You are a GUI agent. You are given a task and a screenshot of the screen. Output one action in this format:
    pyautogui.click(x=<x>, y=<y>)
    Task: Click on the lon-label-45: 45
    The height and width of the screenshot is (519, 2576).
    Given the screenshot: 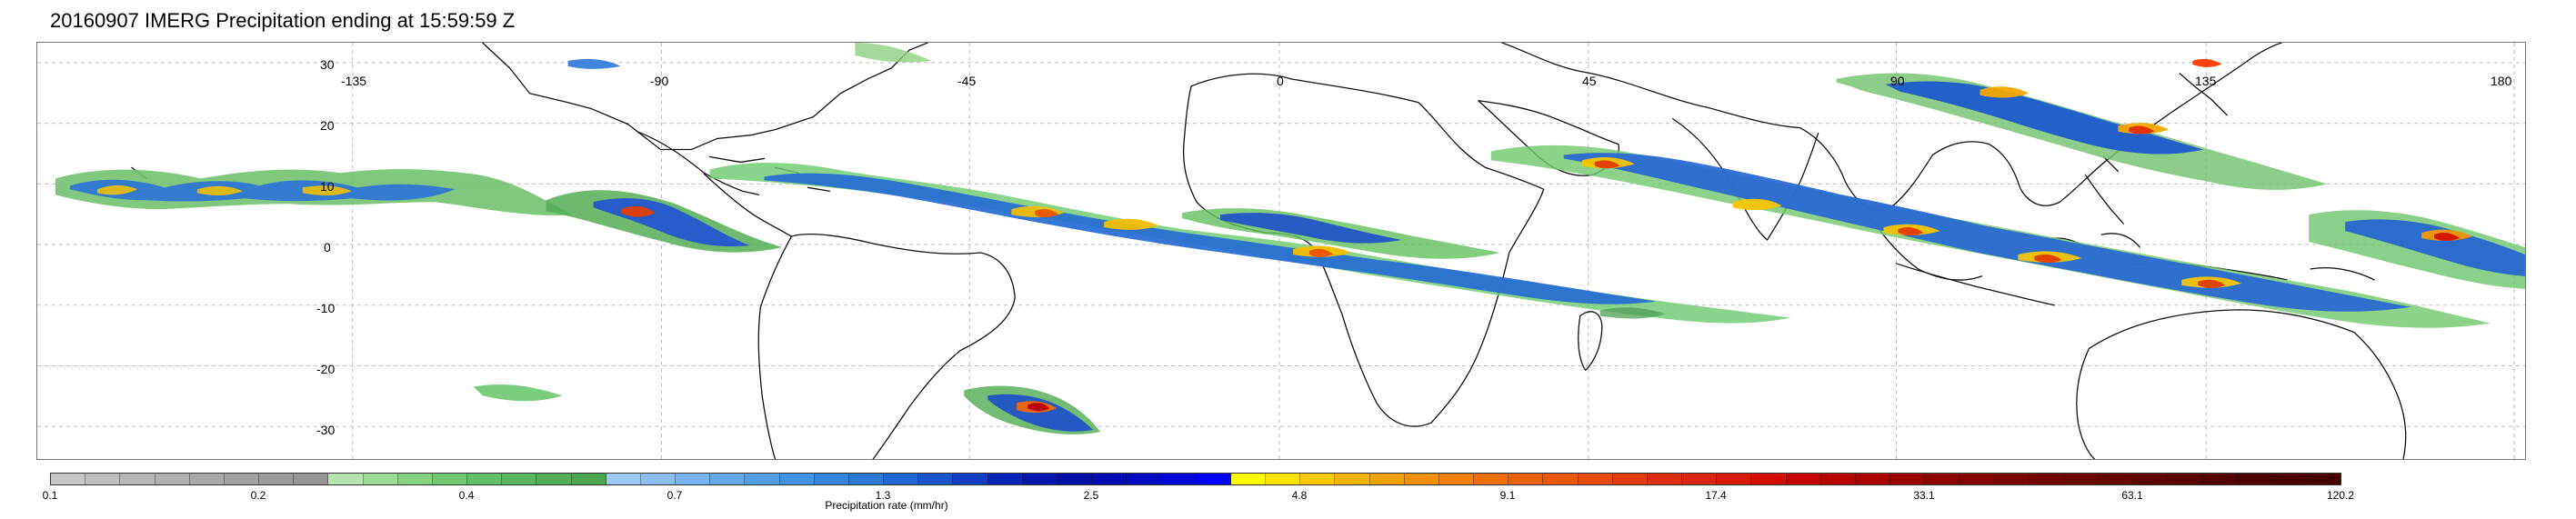 What is the action you would take?
    pyautogui.click(x=1589, y=81)
    